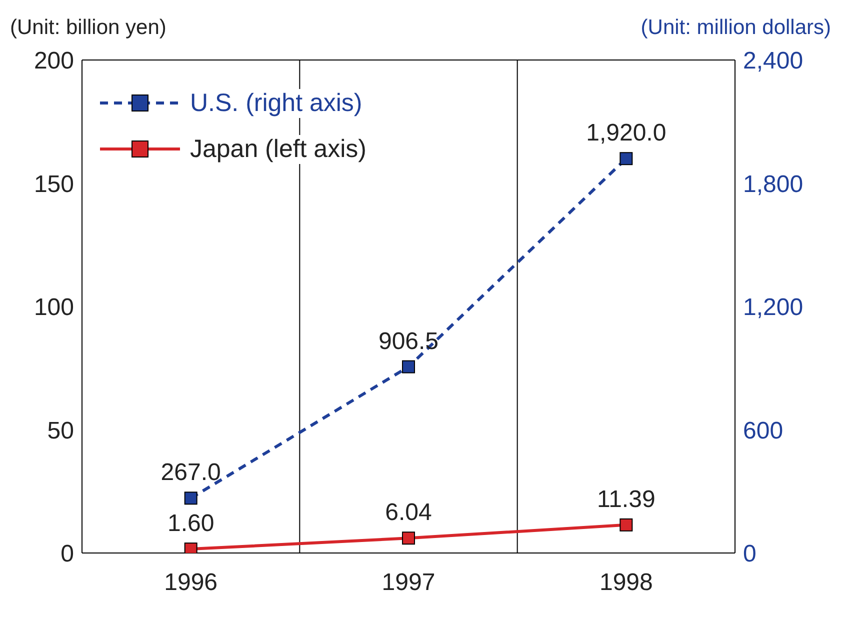 The image size is (841, 621). I want to click on y-tick-label: 100, so click(54, 308).